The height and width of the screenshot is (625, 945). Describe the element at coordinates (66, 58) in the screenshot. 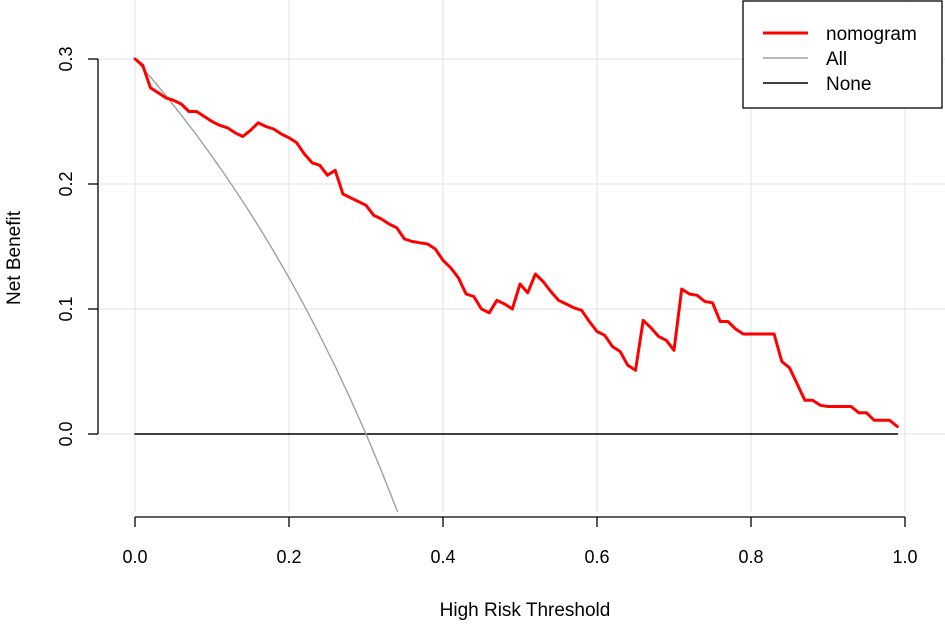

I see `y-tick-label: 0.3` at that location.